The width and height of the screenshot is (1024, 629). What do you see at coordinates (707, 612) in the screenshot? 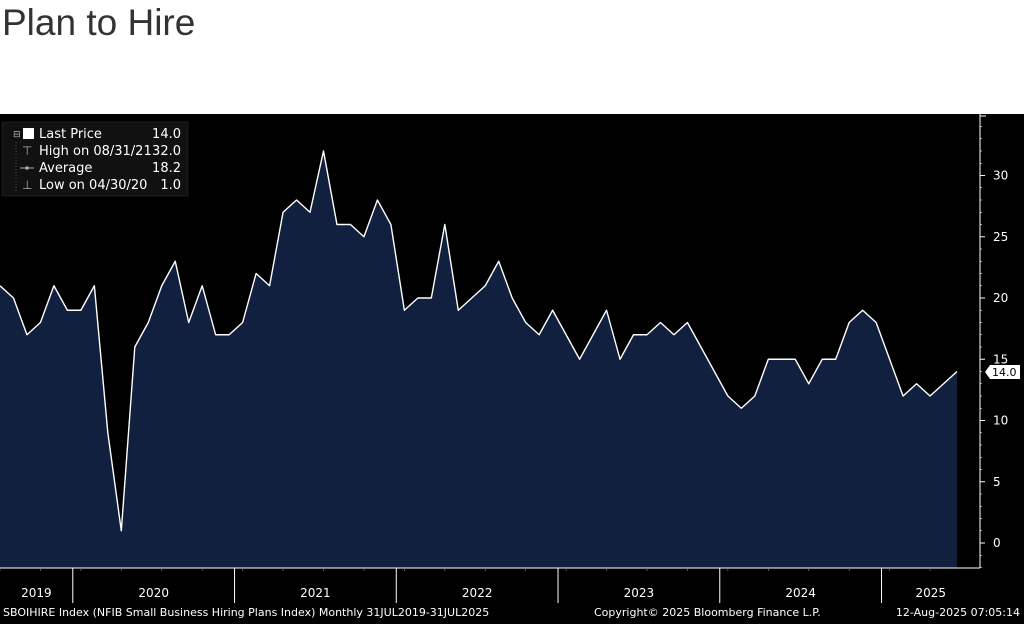
I see `footer-copyright: Copyright© 2025 Bloomberg Finance L.P.` at bounding box center [707, 612].